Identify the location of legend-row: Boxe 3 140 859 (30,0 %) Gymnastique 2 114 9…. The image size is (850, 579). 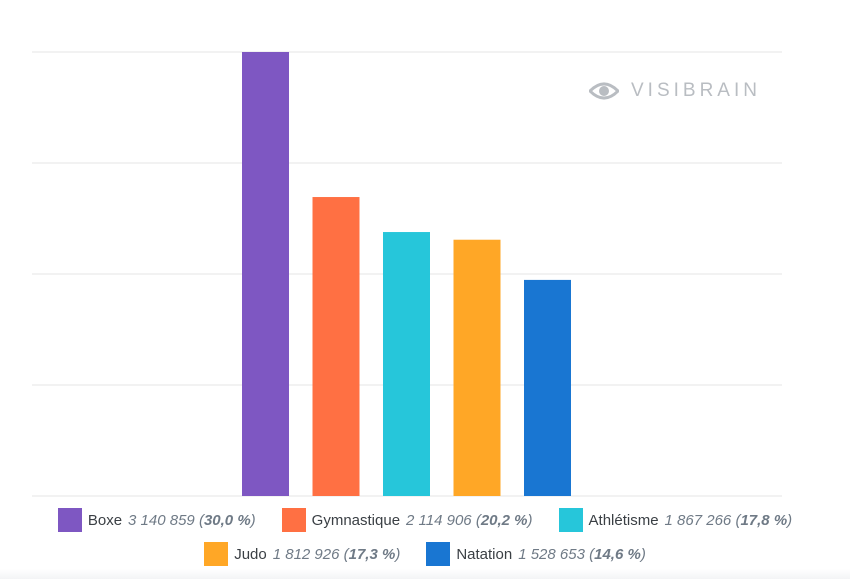
(425, 520).